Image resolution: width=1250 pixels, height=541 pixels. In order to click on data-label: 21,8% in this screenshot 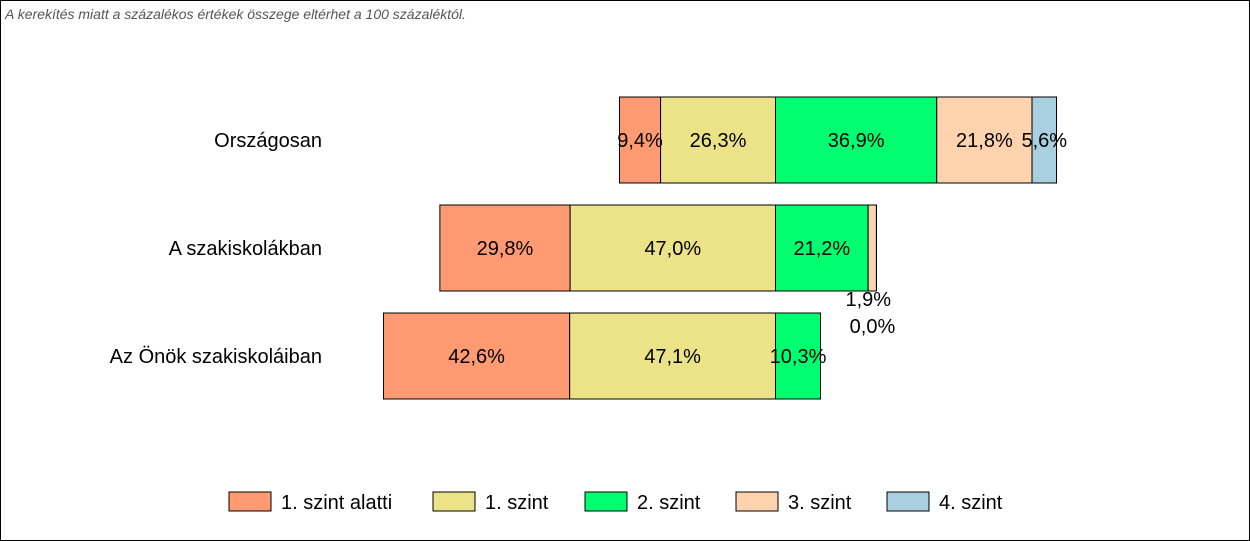, I will do `click(984, 141)`.